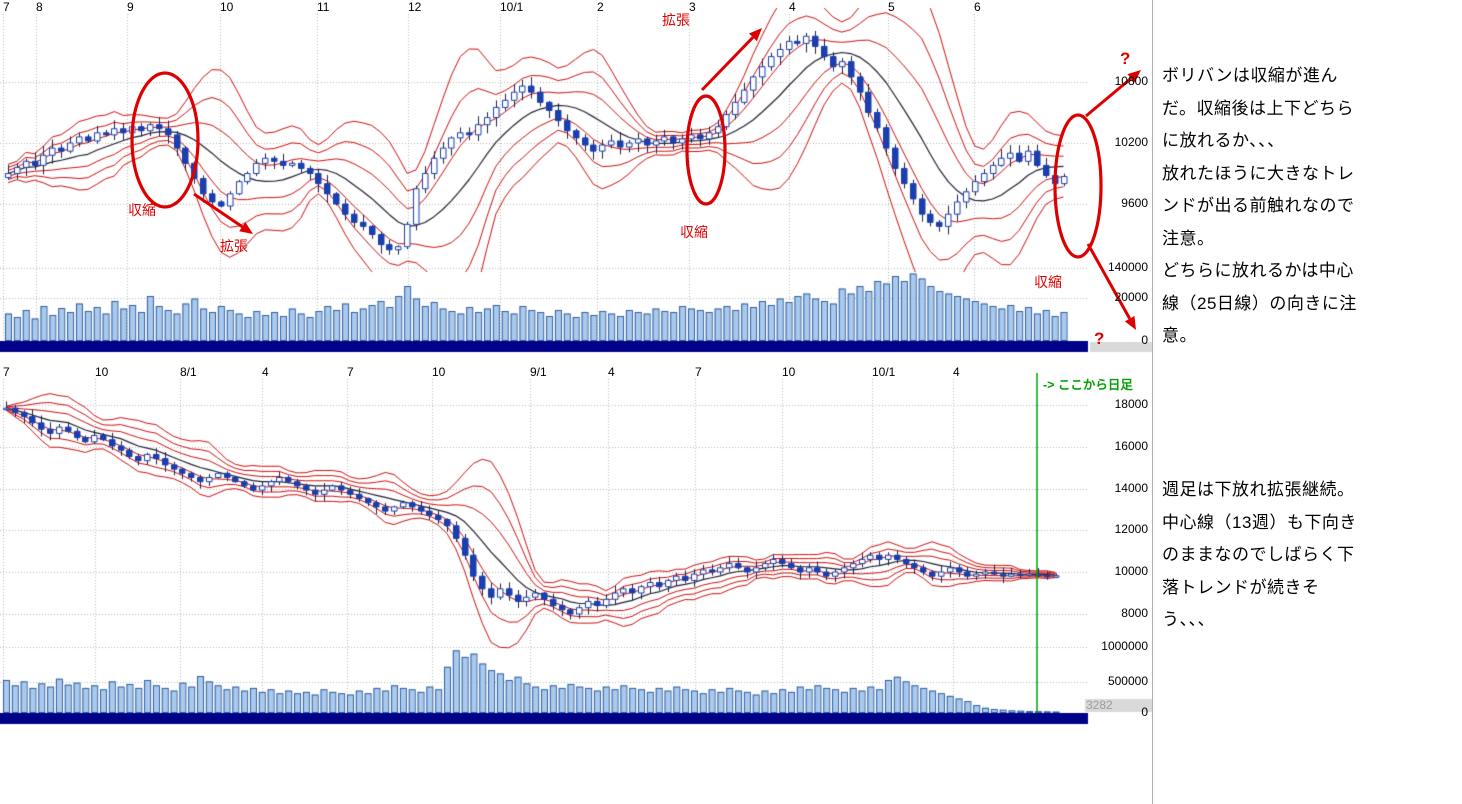  I want to click on y-tick-label: 14000, so click(1131, 488).